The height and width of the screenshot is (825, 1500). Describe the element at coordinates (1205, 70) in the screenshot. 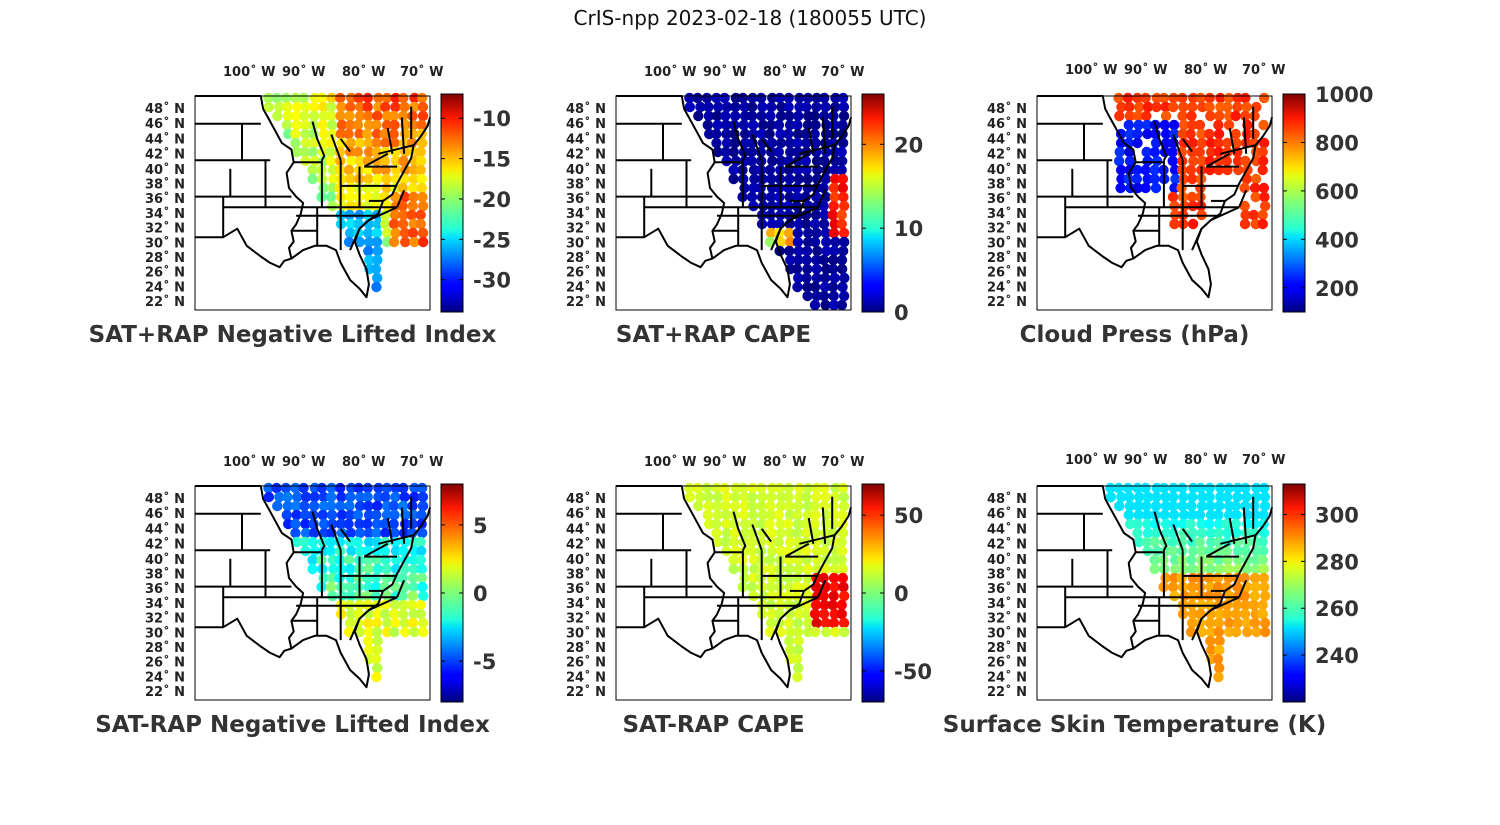

I see `lon-tick-label: 80˚ W` at that location.